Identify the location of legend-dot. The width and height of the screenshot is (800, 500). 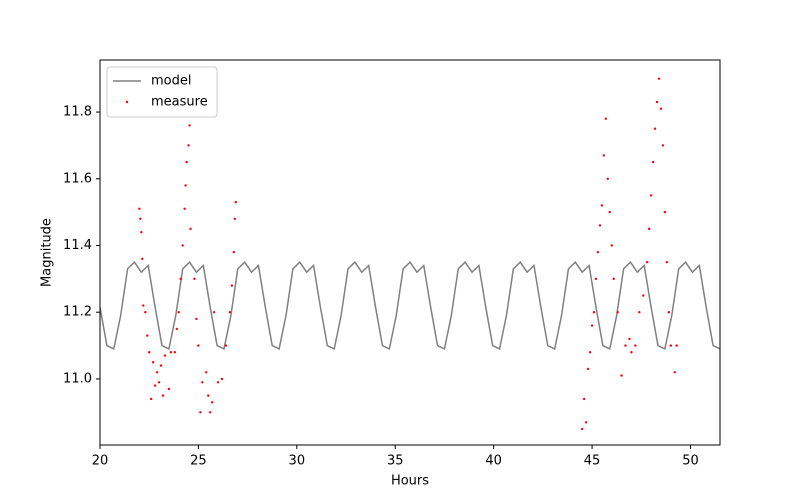
(127, 102).